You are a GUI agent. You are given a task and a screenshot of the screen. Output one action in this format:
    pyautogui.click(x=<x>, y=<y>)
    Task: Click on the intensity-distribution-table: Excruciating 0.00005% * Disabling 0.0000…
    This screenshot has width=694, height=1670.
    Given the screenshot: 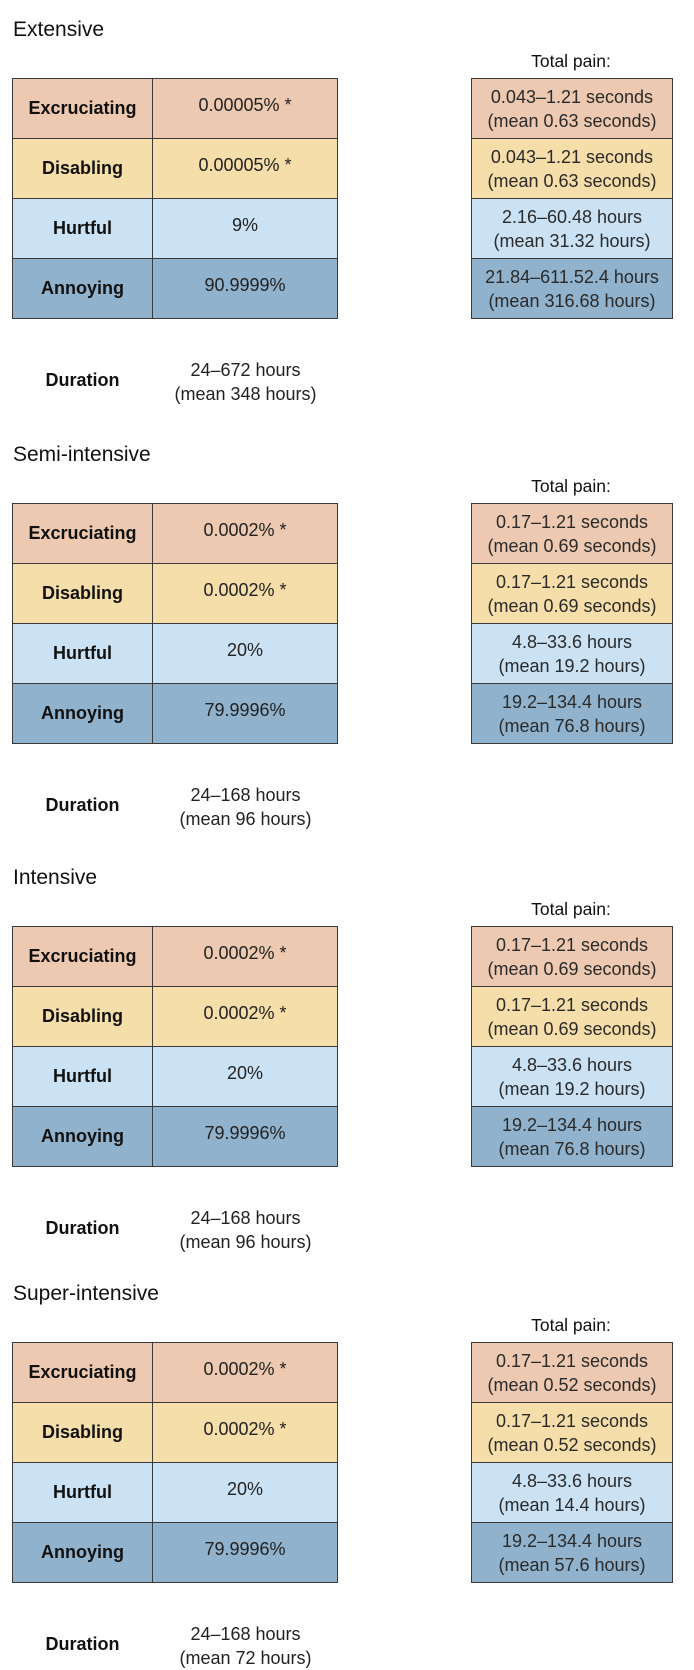 What is the action you would take?
    pyautogui.click(x=175, y=198)
    